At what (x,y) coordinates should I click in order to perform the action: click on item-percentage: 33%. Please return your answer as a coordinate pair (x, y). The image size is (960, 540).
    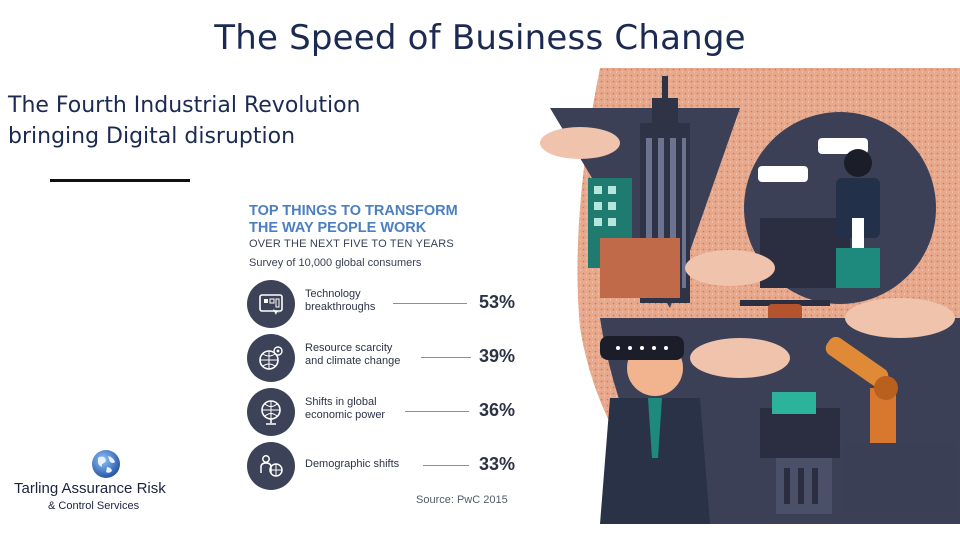
    Looking at the image, I should click on (496, 464).